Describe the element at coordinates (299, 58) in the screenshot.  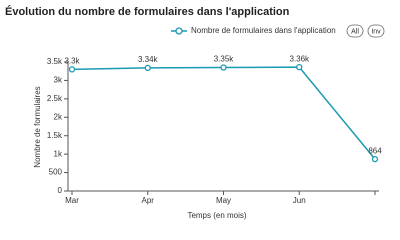
I see `data-label: 3.36k` at that location.